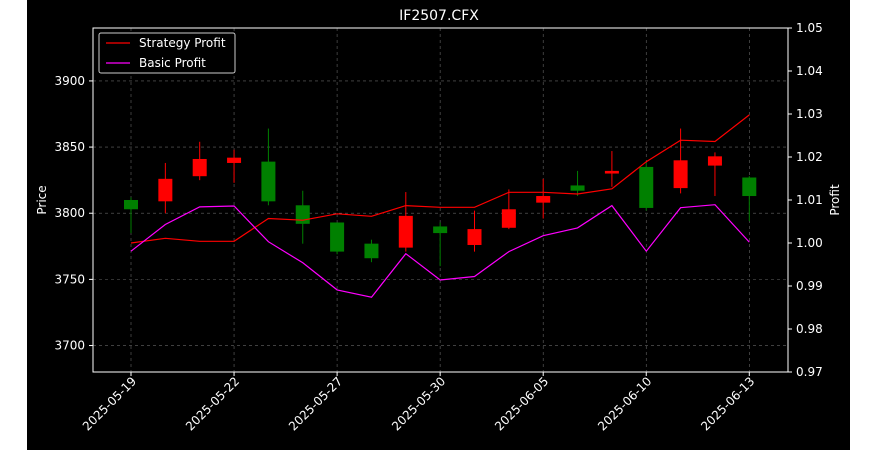 This screenshot has width=878, height=450. I want to click on legend: Strategy Profit Basic Profit, so click(167, 53).